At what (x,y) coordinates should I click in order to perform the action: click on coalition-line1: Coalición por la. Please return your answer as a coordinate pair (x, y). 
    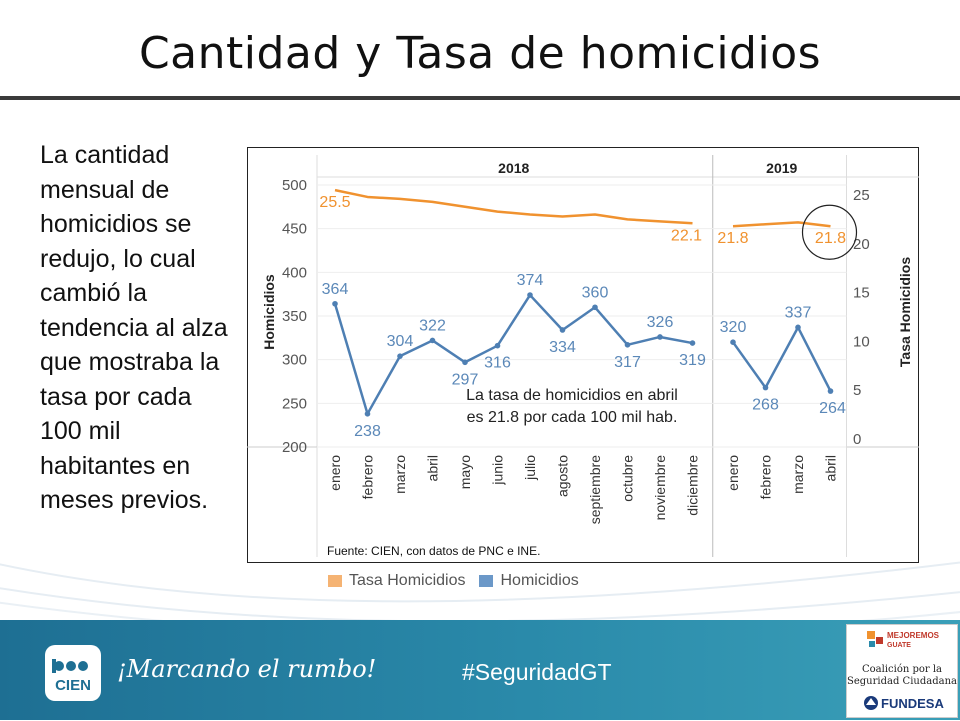
    Looking at the image, I should click on (902, 669).